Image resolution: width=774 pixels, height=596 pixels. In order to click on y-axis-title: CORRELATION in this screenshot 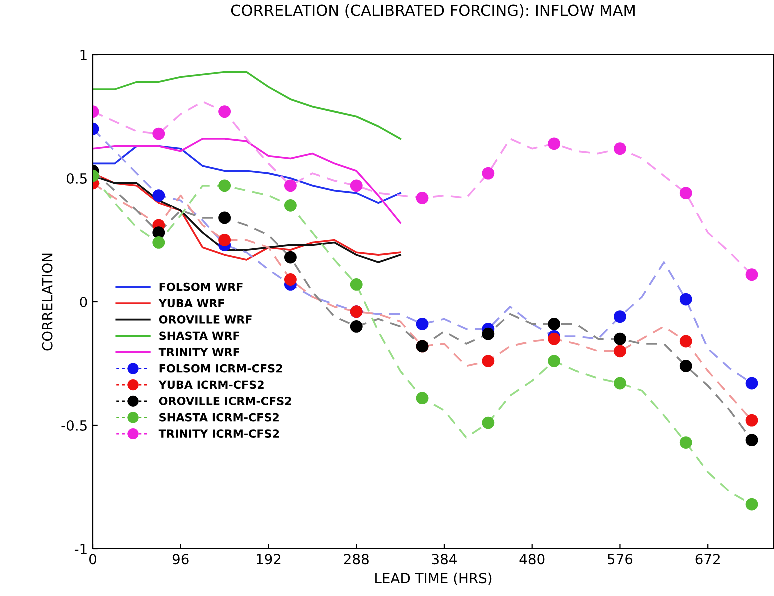, I will do `click(47, 302)`.